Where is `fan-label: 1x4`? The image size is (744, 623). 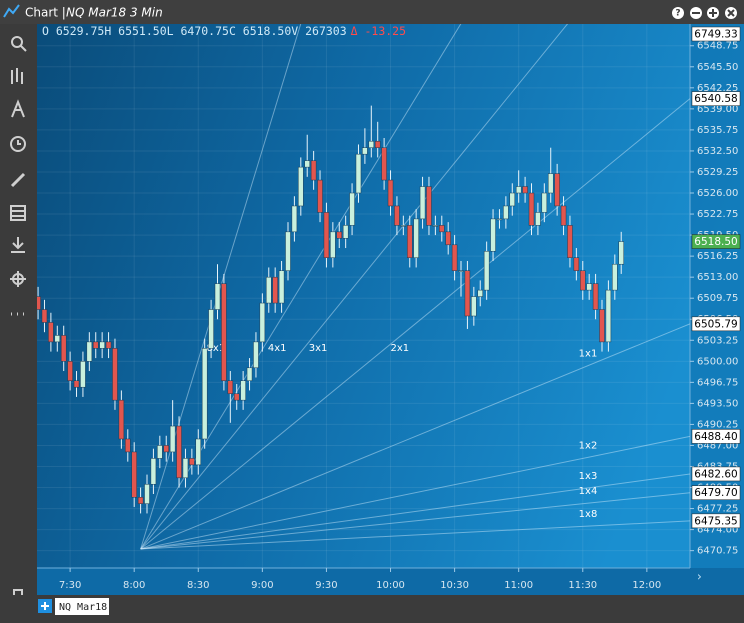 fan-label: 1x4 is located at coordinates (588, 491).